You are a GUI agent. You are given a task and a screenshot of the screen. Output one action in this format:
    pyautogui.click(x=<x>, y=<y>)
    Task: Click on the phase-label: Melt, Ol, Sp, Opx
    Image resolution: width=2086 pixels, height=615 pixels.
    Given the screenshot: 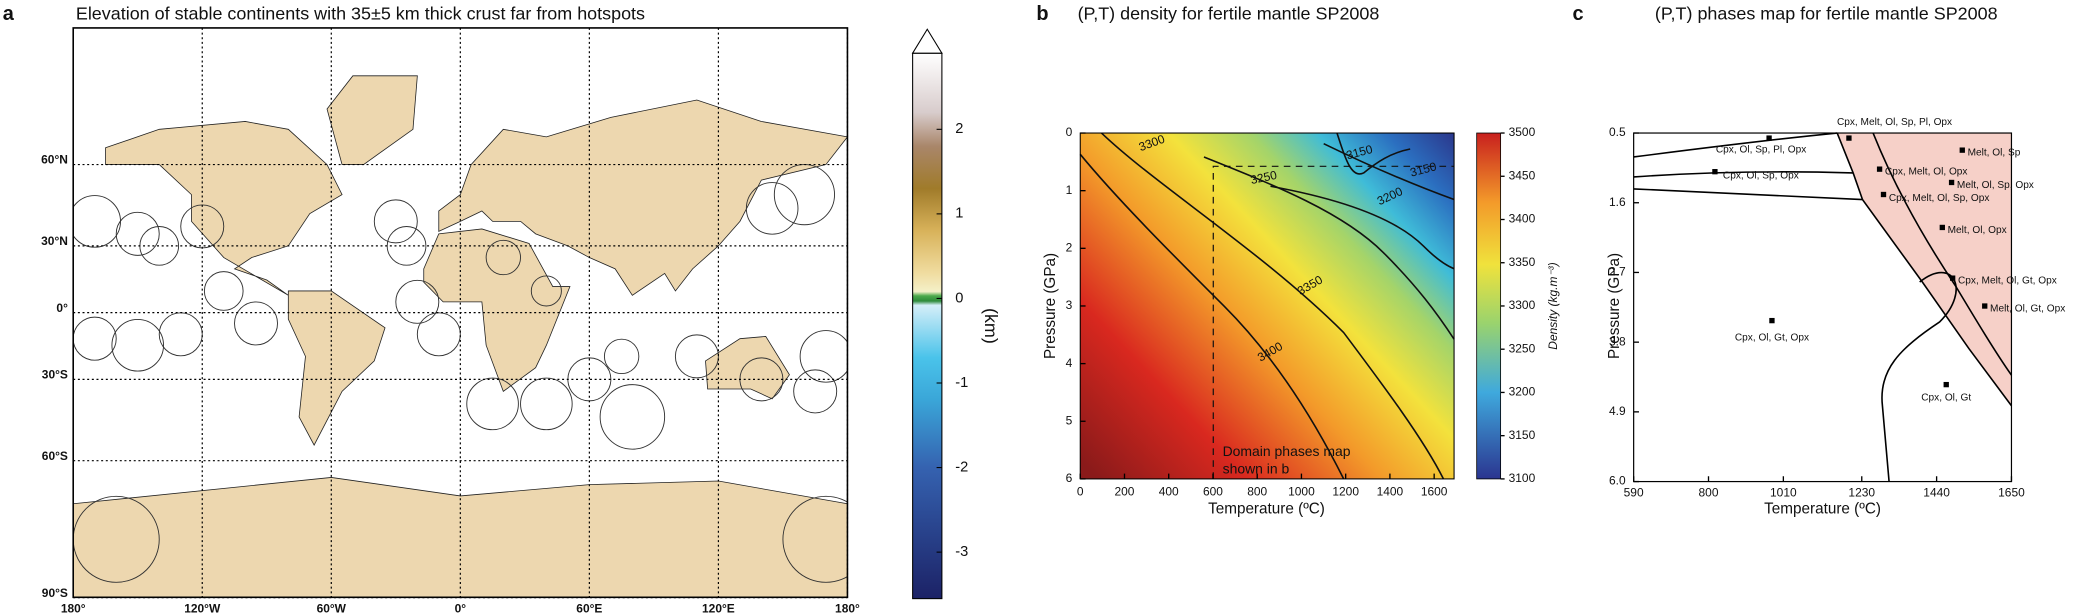 What is the action you would take?
    pyautogui.click(x=1995, y=185)
    